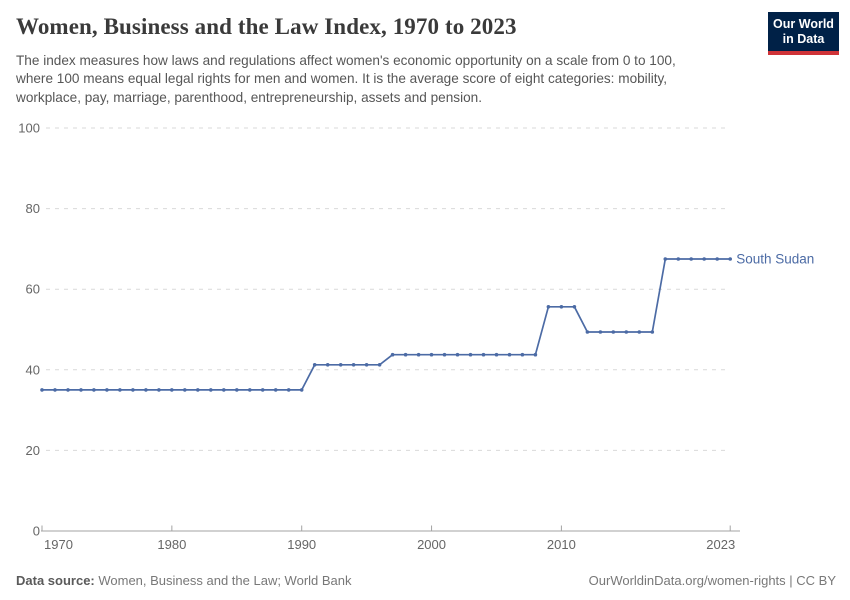 Image resolution: width=850 pixels, height=600 pixels. I want to click on y-axis-label: 0, so click(36, 531).